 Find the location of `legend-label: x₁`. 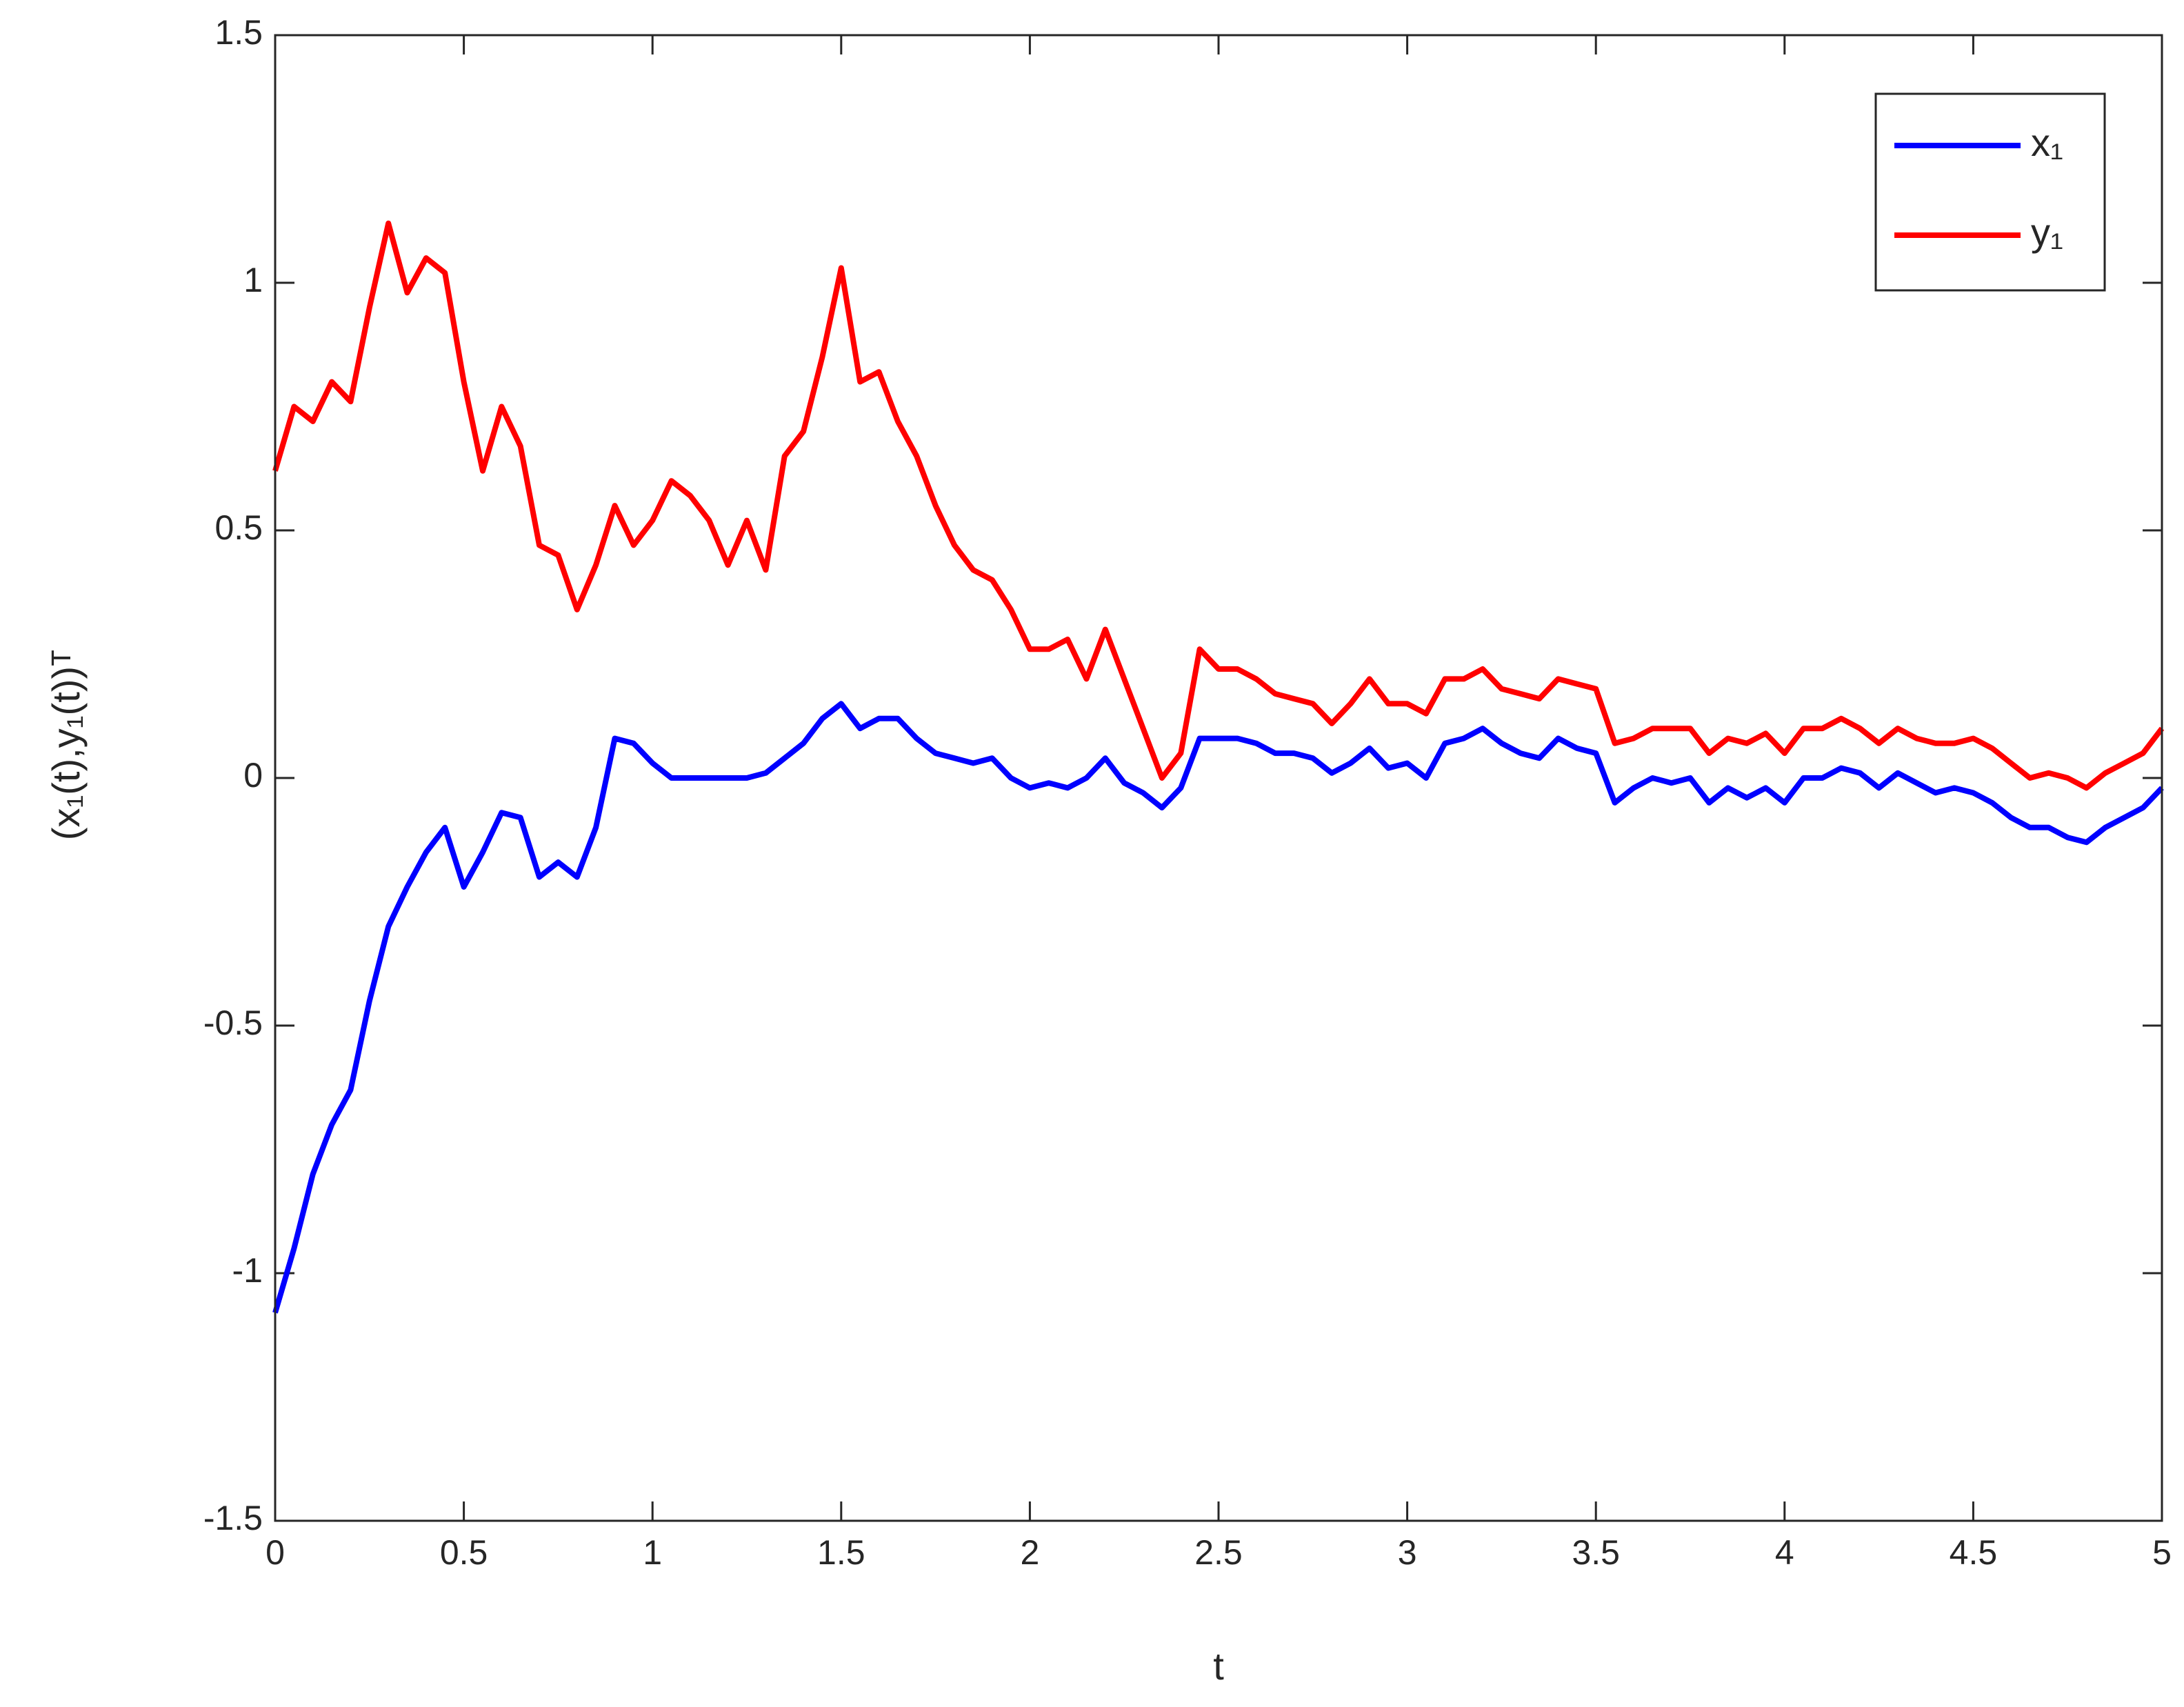

legend-label: x₁ is located at coordinates (2047, 142).